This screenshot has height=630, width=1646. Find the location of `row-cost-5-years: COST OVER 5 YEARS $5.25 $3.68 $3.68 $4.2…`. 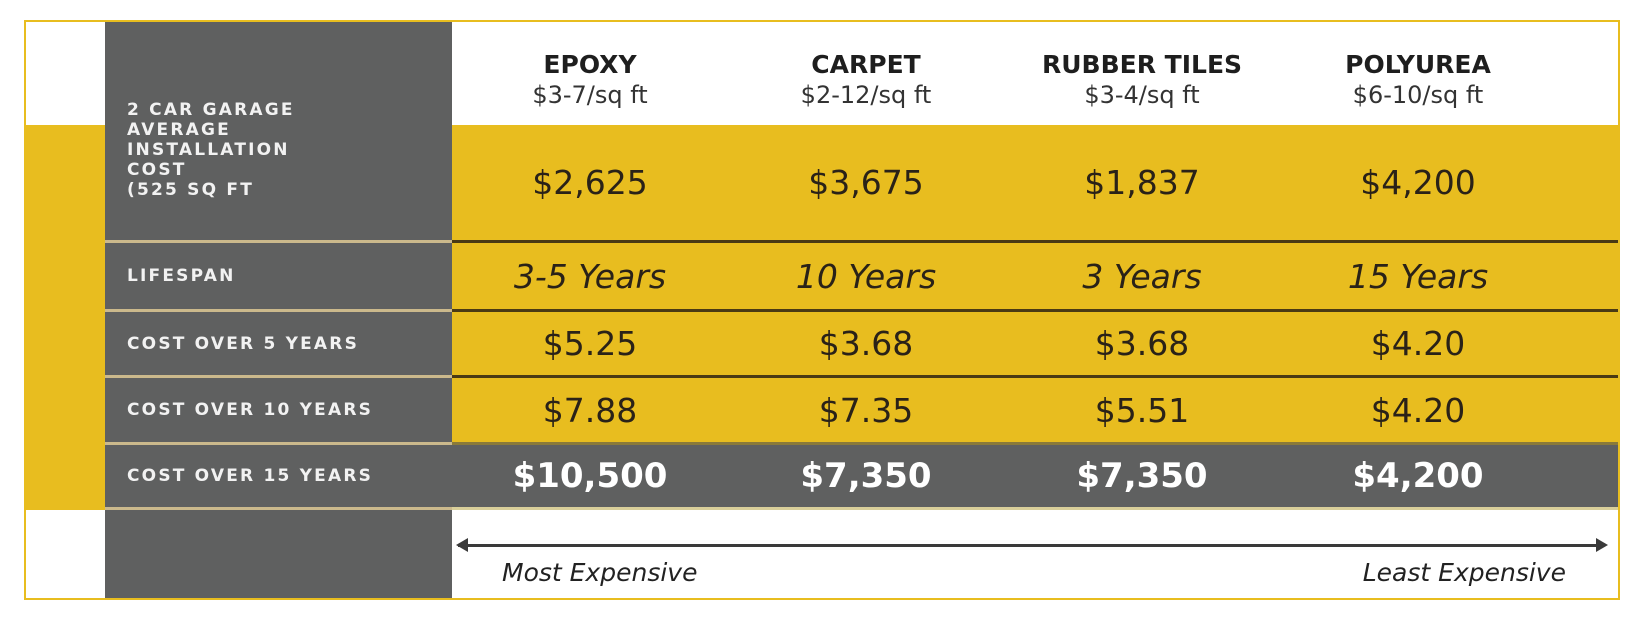

row-cost-5-years: COST OVER 5 YEARS $5.25 $3.68 $3.68 $4.2… is located at coordinates (861, 343).